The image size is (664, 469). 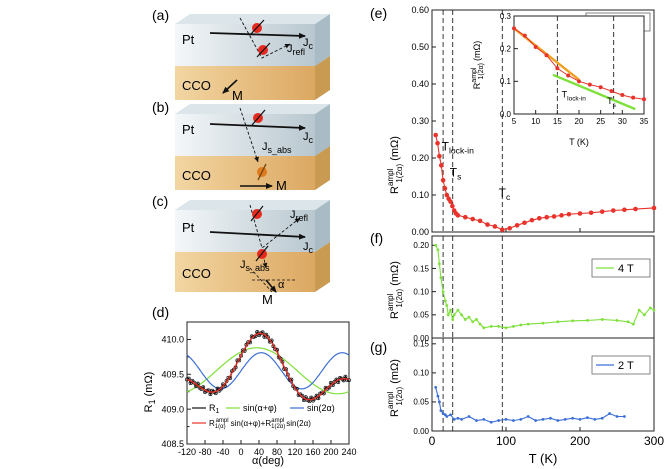 I want to click on chart-d-xticks: -120 -80 -40 0 40 80 120 160 200 240, so click(x=267, y=448).